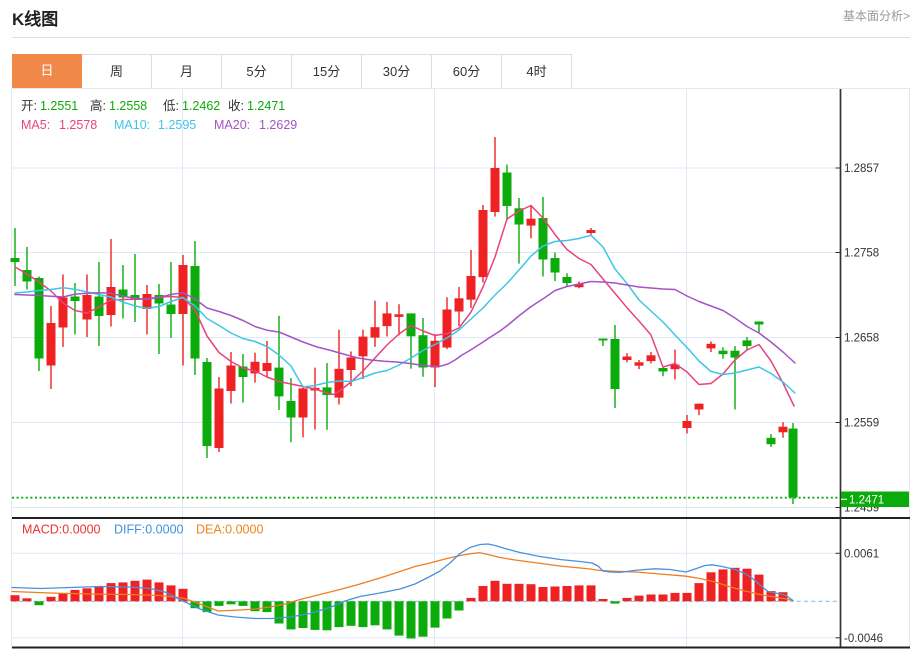 The image size is (920, 651). Describe the element at coordinates (861, 339) in the screenshot. I see `svg-text: 1.2658` at that location.